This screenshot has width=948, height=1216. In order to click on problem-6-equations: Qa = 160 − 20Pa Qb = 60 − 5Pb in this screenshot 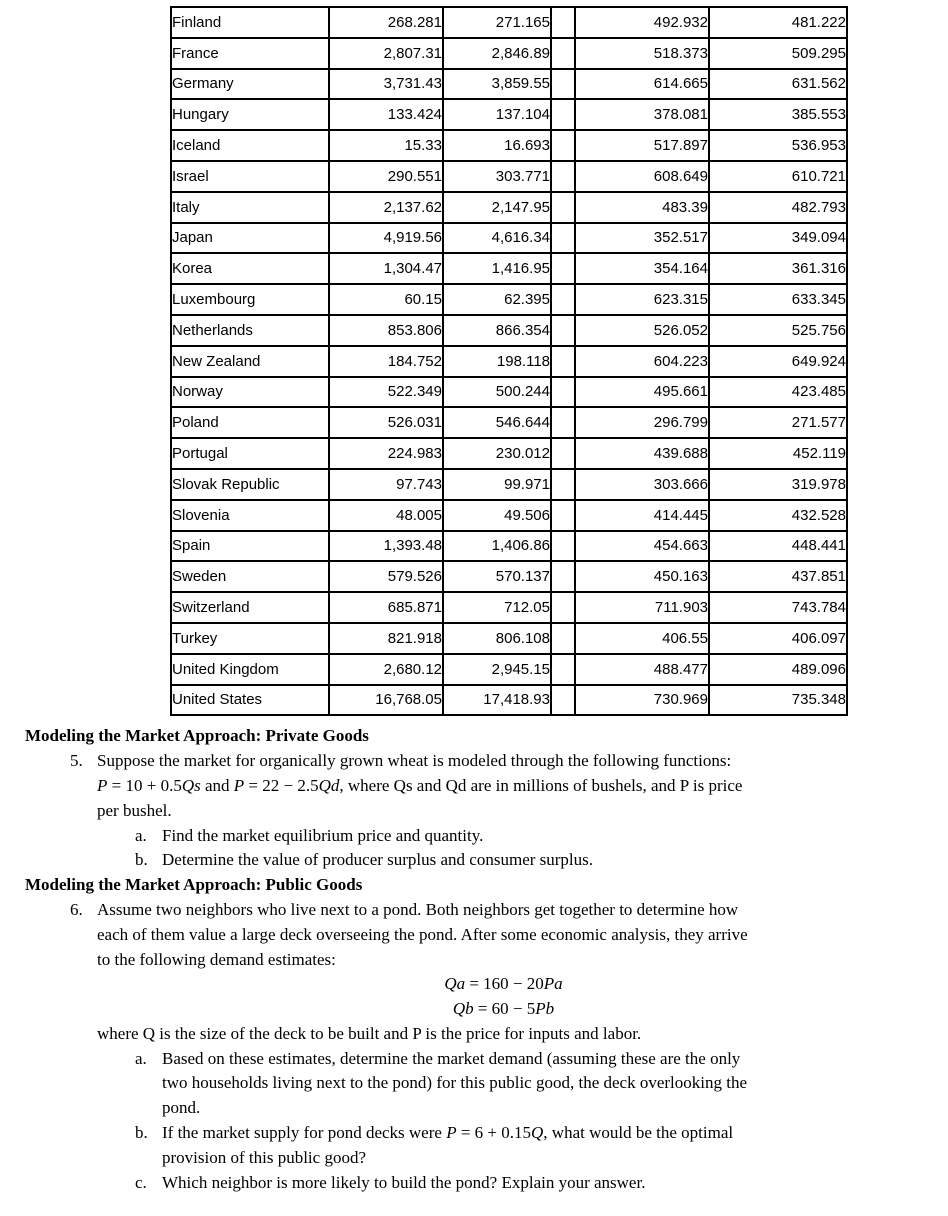, I will do `click(503, 997)`.